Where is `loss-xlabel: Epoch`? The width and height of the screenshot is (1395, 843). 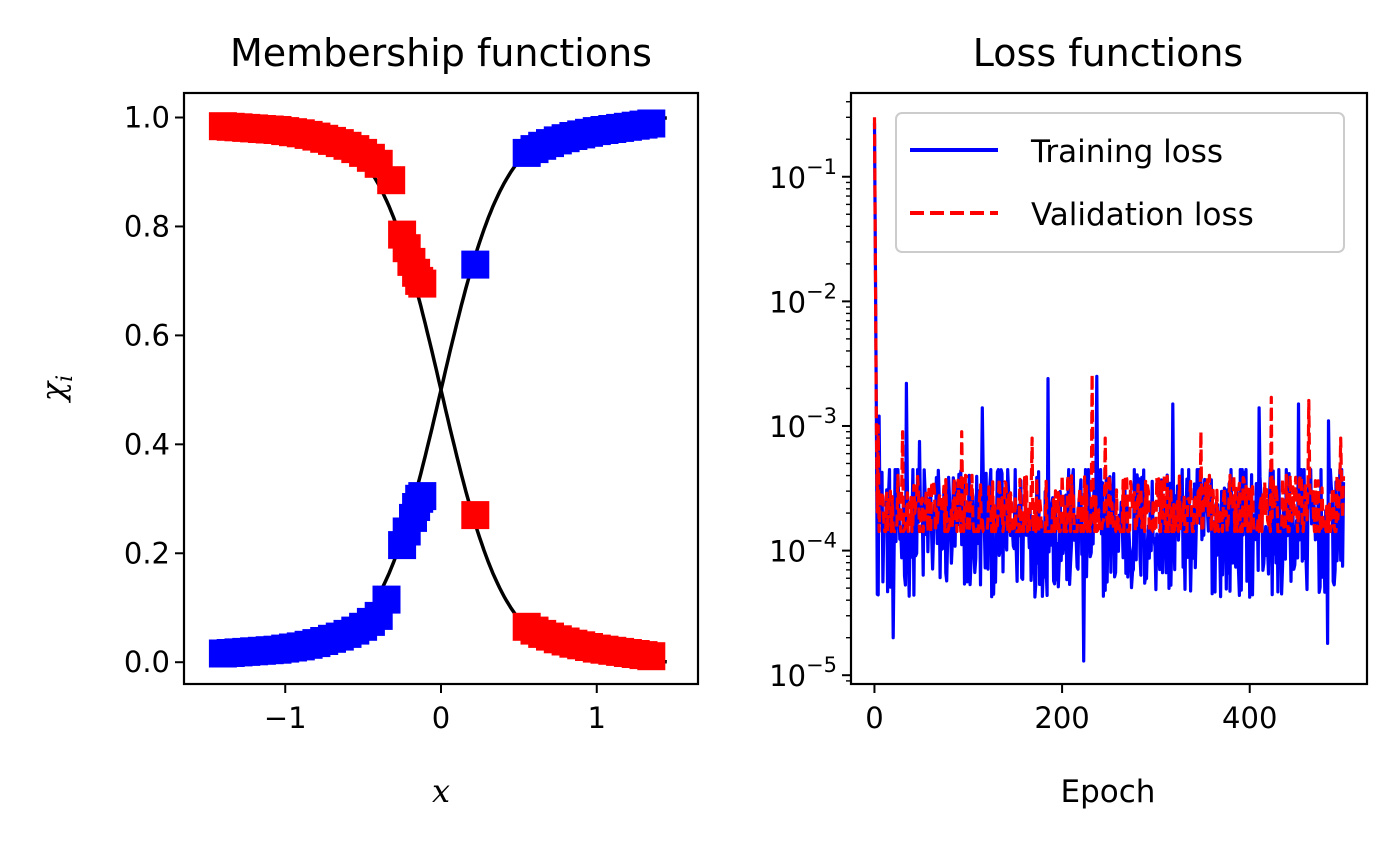
loss-xlabel: Epoch is located at coordinates (1108, 792).